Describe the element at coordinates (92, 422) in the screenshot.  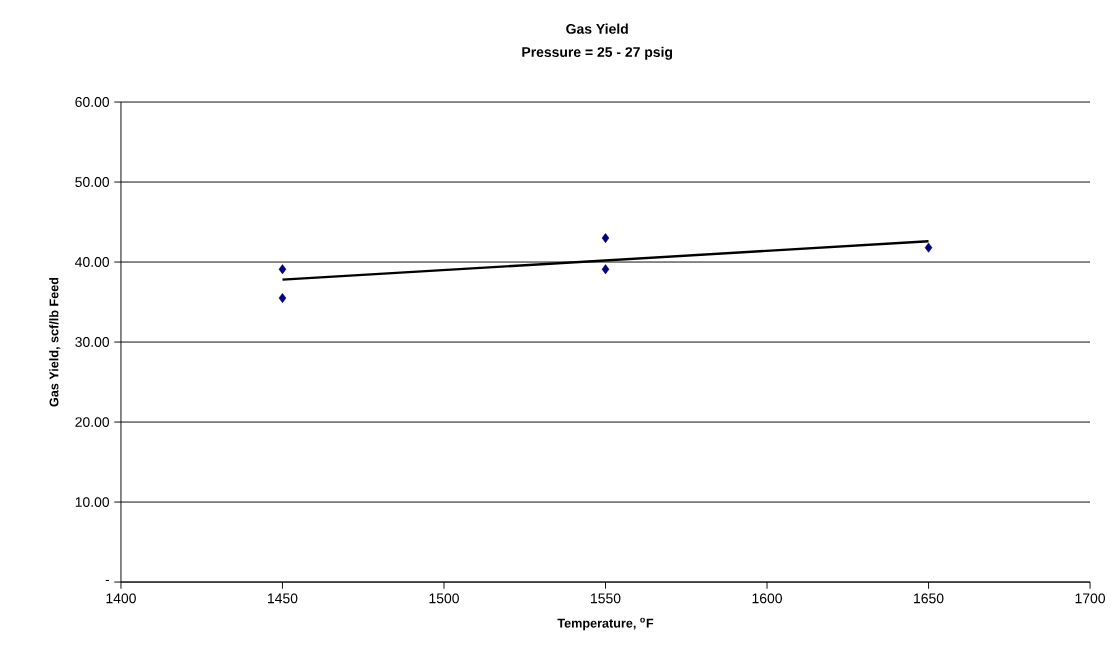
I see `y-tick-label: 20.00` at that location.